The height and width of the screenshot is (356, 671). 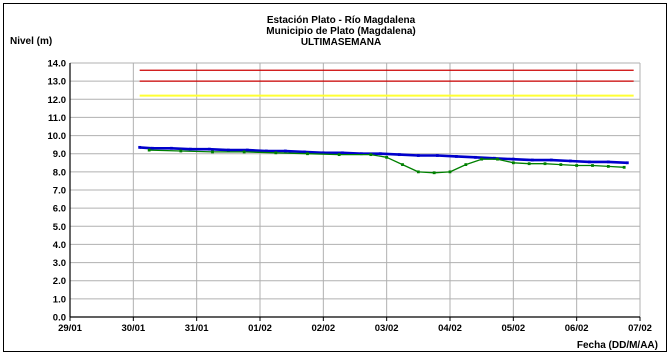 What do you see at coordinates (260, 328) in the screenshot?
I see `x-tick-label: 01/02` at bounding box center [260, 328].